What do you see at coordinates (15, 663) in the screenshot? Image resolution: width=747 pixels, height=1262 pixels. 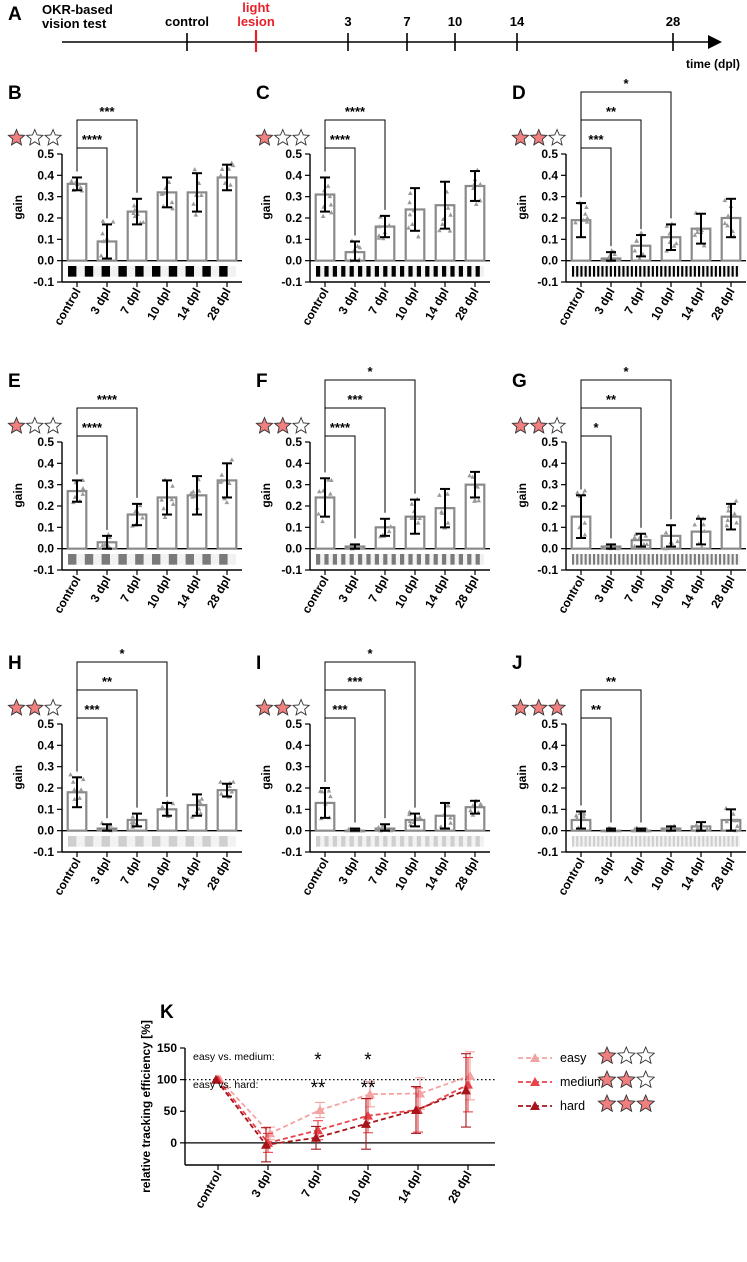 I see `panel-label: H` at bounding box center [15, 663].